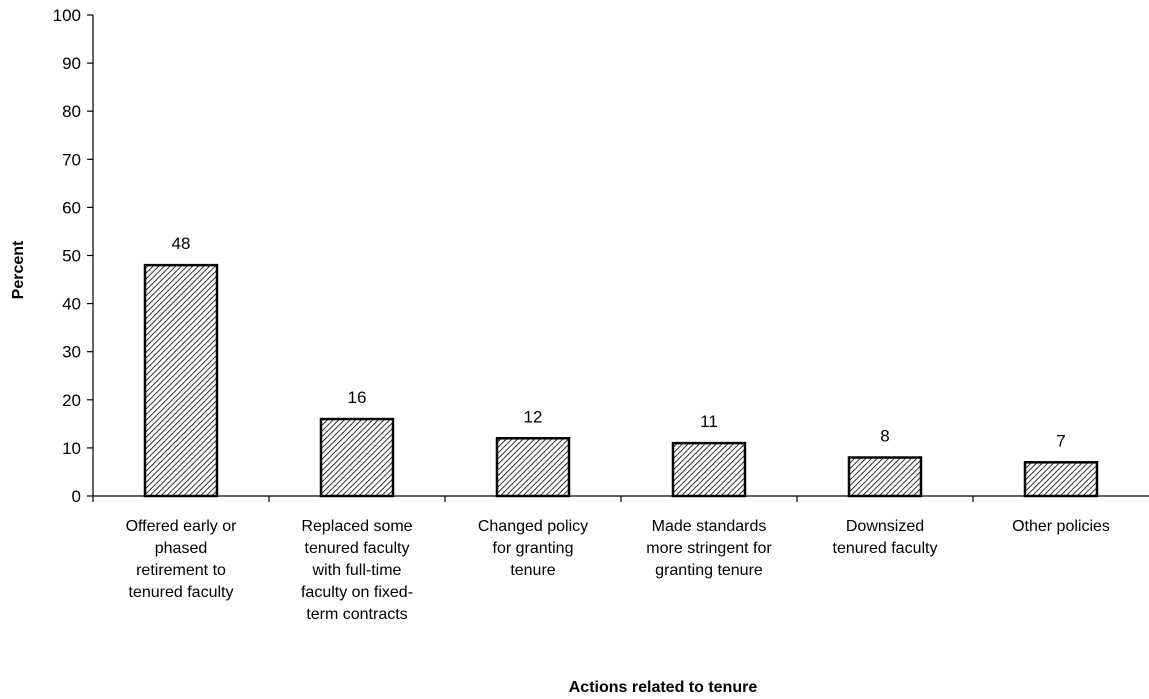 The image size is (1149, 699). I want to click on category-label-line: Replaced some, so click(356, 526).